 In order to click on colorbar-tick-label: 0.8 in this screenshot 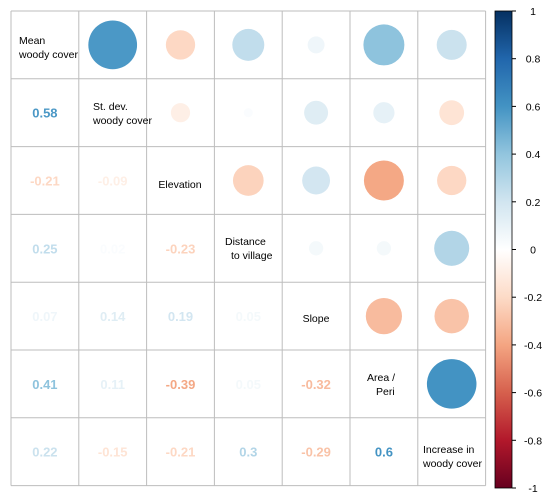, I will do `click(533, 60)`.